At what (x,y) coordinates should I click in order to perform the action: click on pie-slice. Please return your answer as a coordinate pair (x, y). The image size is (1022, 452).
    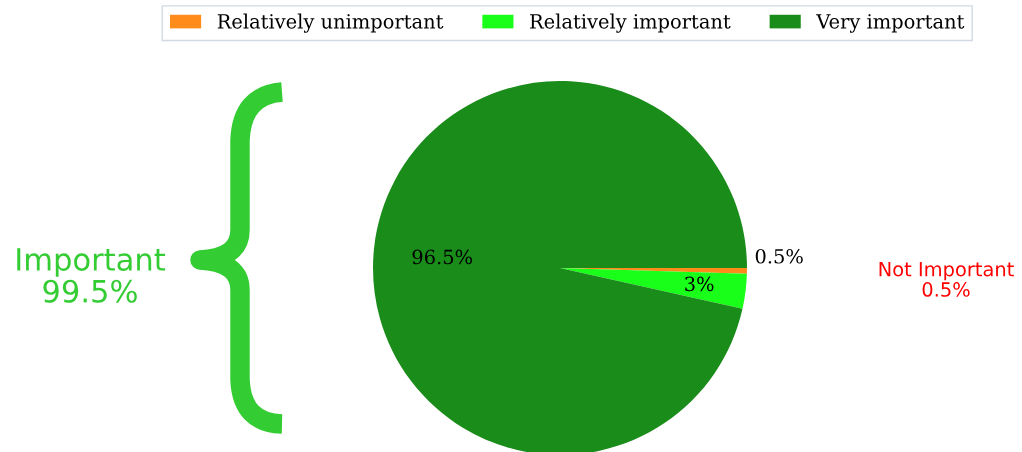
    Looking at the image, I should click on (653, 288).